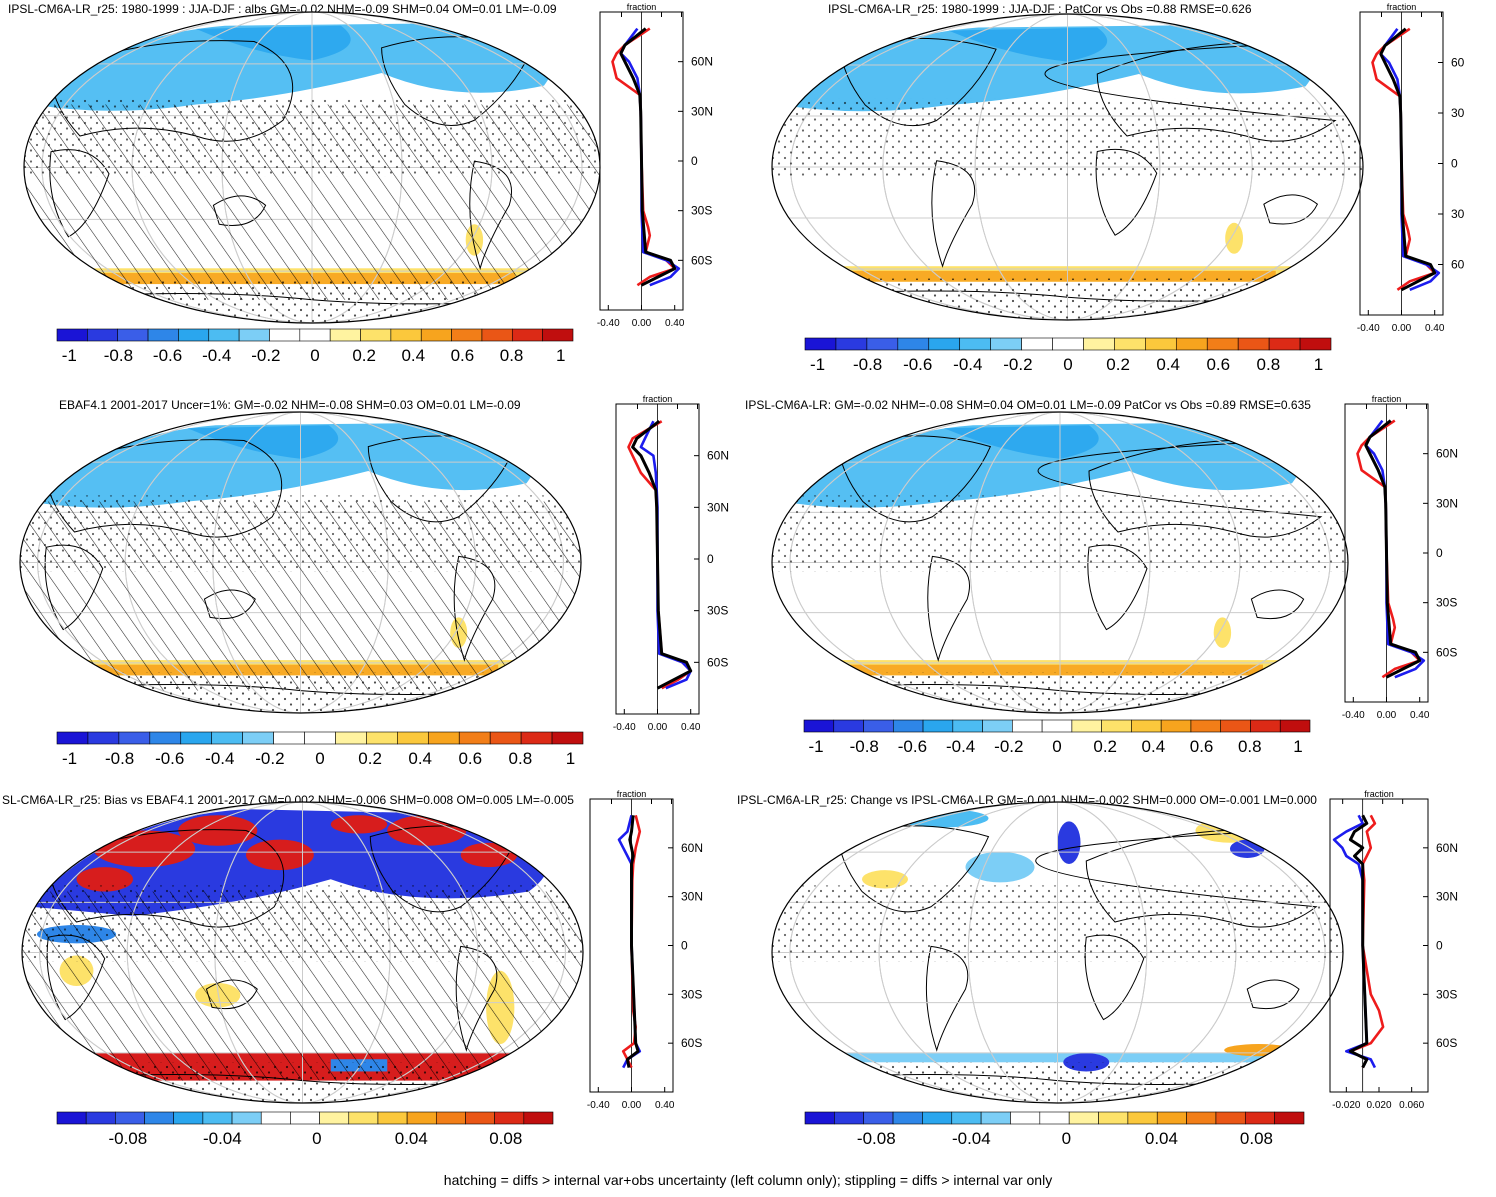 Image resolution: width=1496 pixels, height=1197 pixels. What do you see at coordinates (463, 355) in the screenshot?
I see `colorbar-tick-label: 0.6` at bounding box center [463, 355].